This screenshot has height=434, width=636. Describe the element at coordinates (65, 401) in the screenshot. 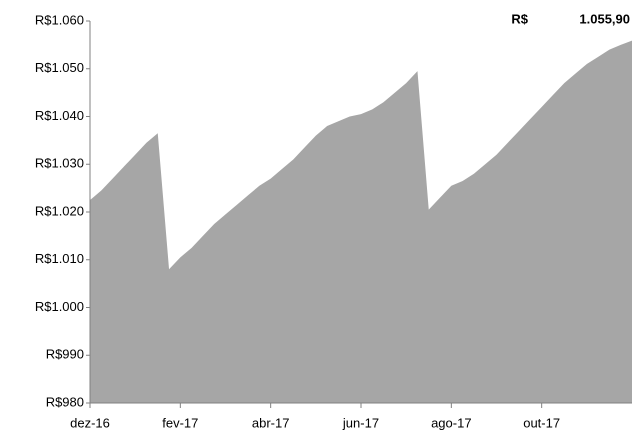

I see `y-tick-label: R$980` at that location.